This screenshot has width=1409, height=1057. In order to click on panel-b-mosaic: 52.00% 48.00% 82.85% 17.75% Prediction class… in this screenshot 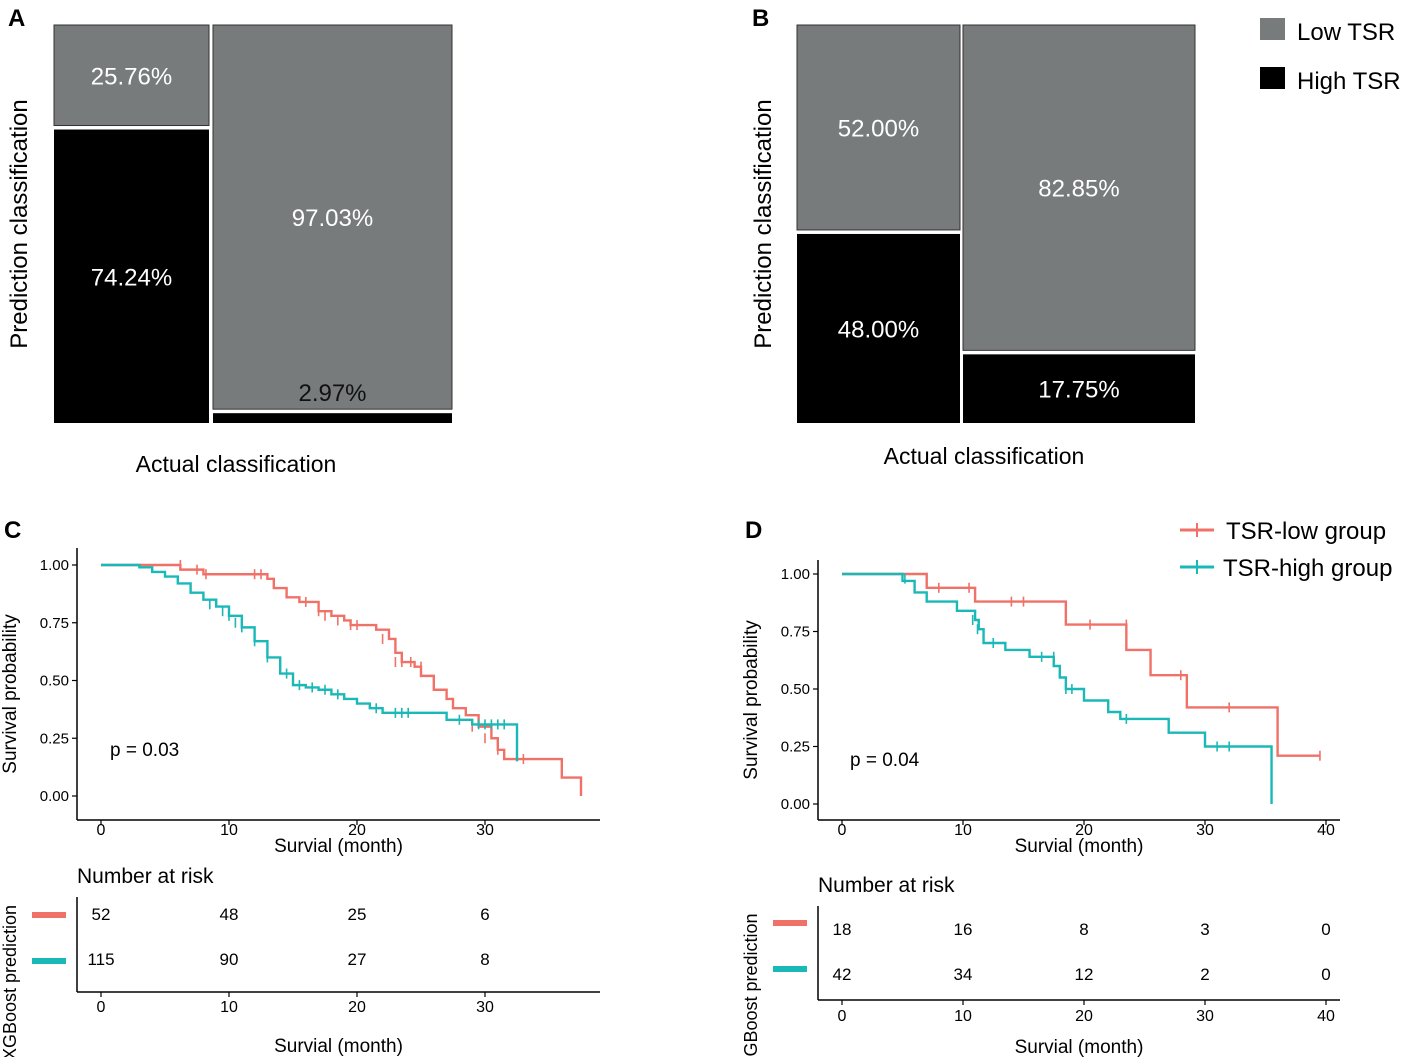, I will do `click(973, 246)`.